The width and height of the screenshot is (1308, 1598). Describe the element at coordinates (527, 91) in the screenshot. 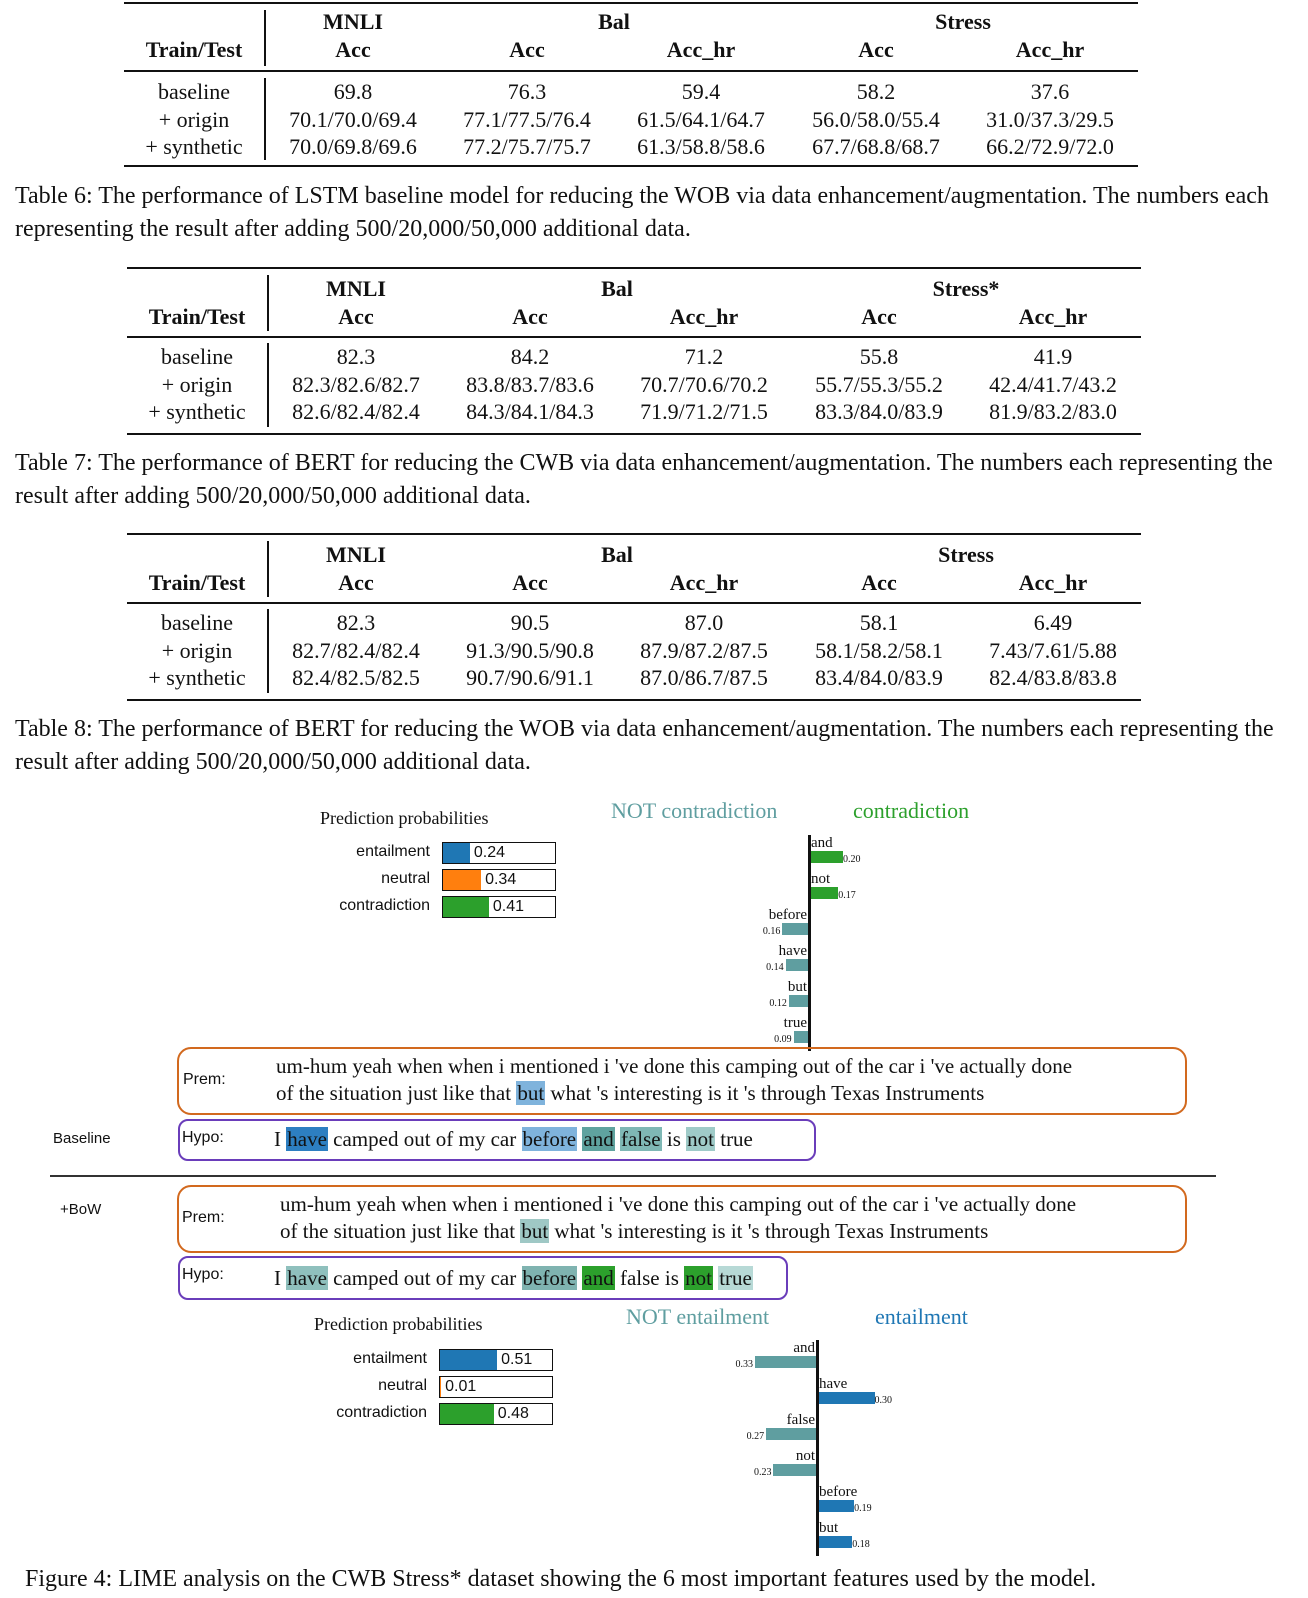

I see `table-cell: 76.3` at that location.